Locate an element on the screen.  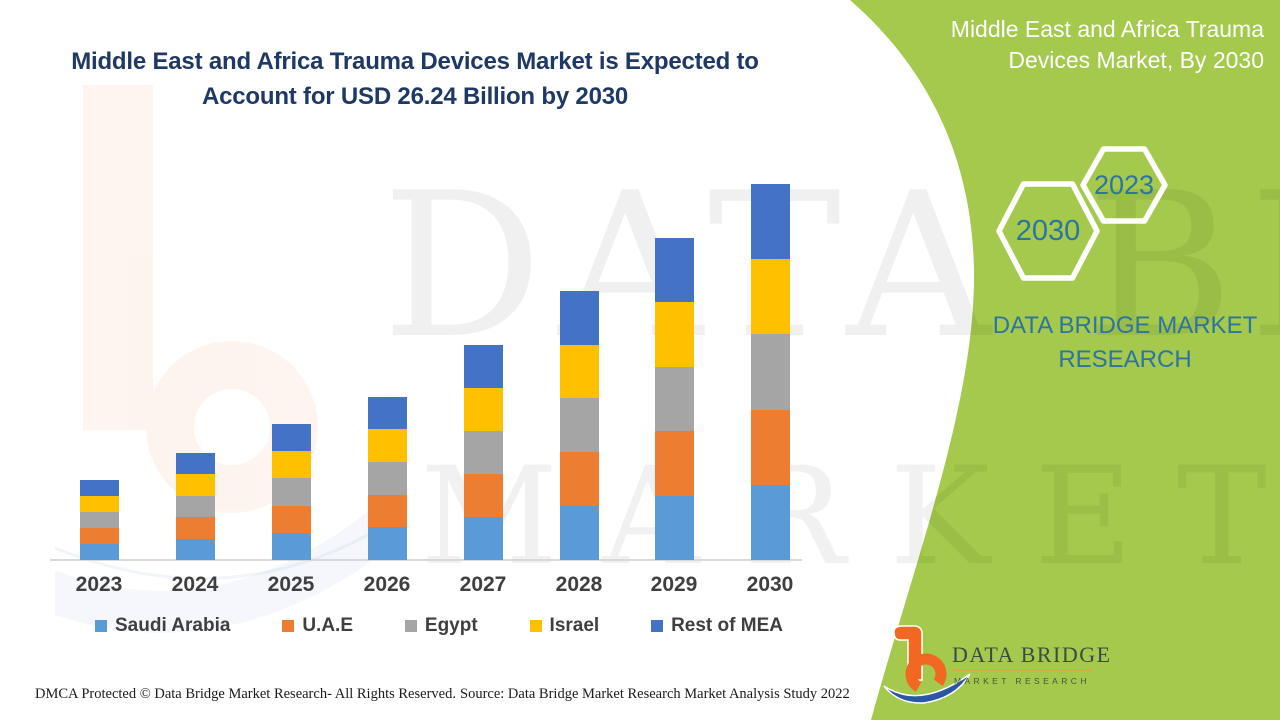
hexagon-2023-label: 2023 is located at coordinates (1124, 185).